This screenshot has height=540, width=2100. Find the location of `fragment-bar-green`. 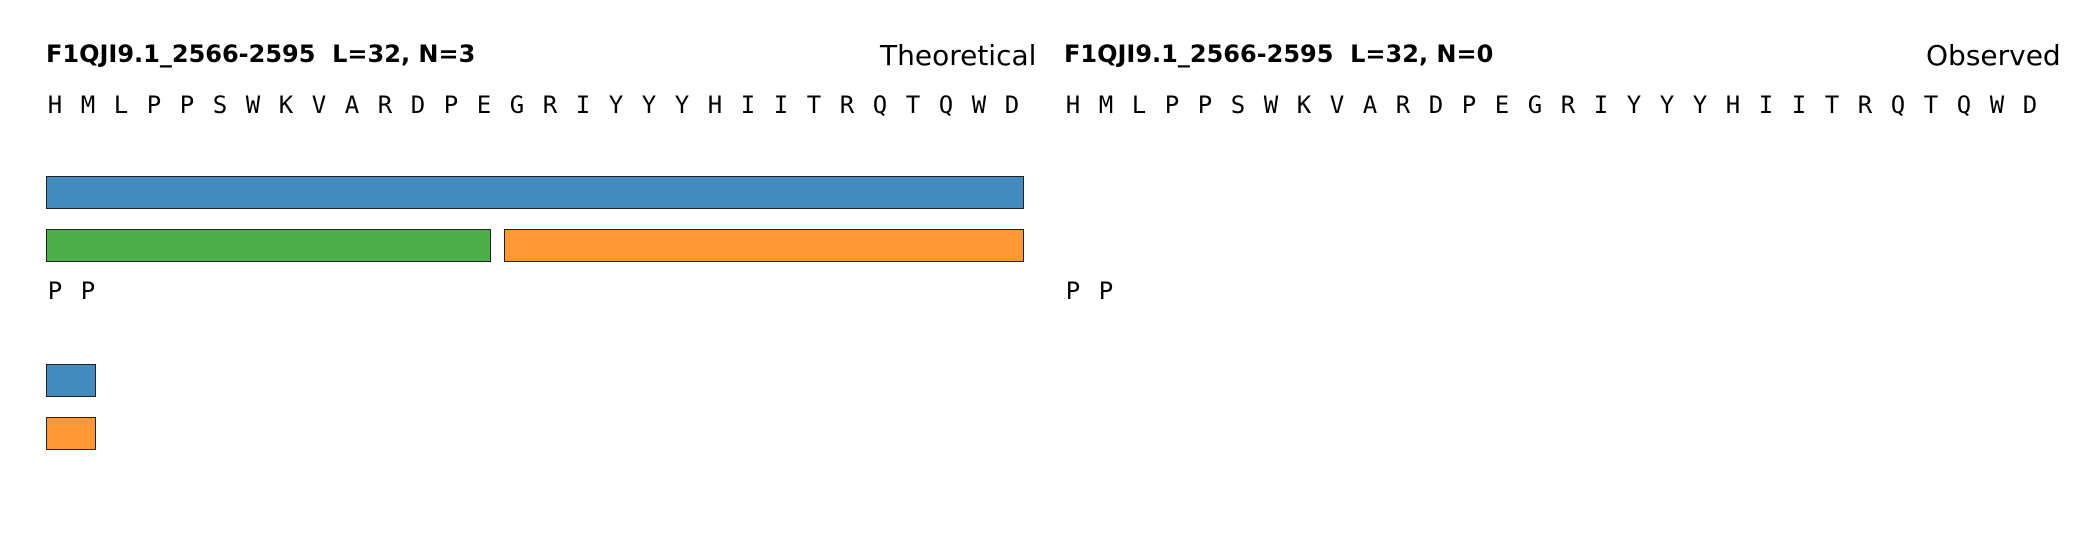

fragment-bar-green is located at coordinates (268, 245).